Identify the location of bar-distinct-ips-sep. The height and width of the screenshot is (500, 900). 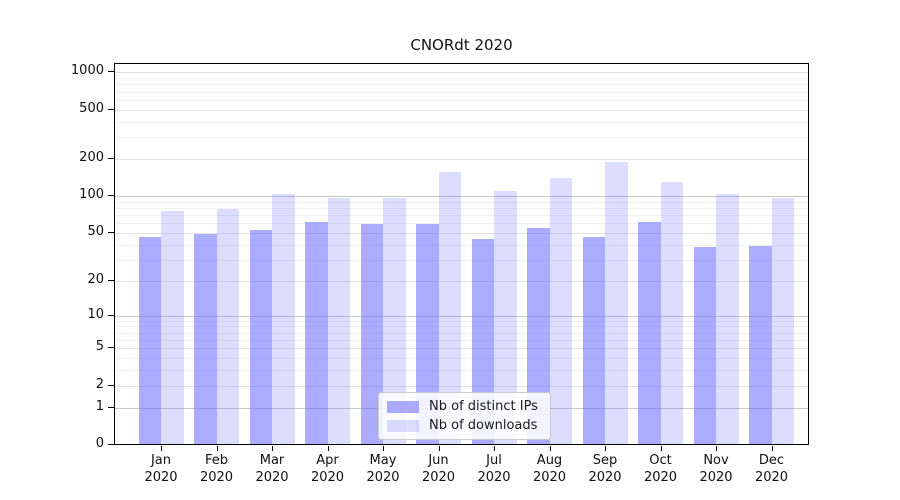
(593, 341).